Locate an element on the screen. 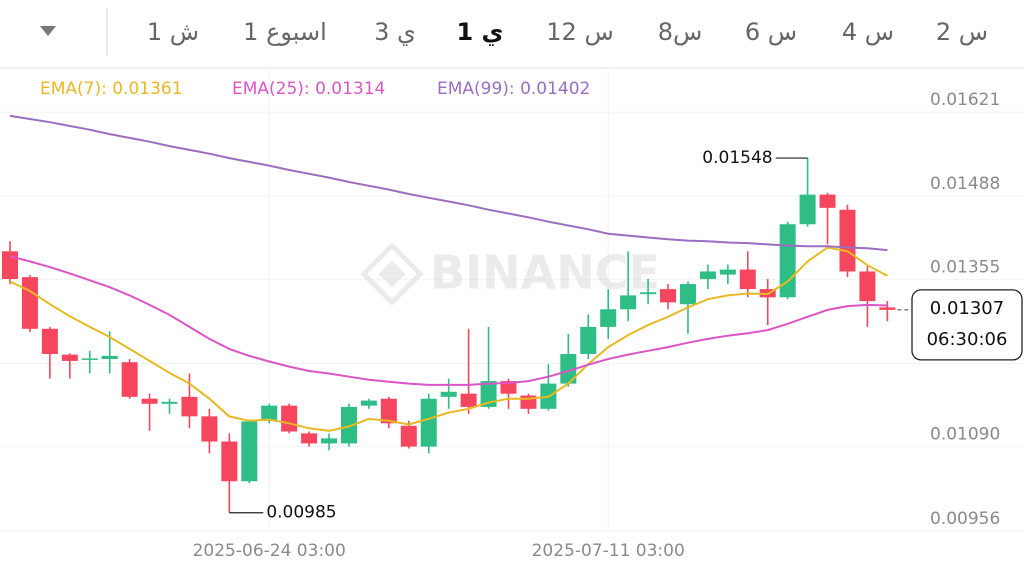 This screenshot has height=580, width=1024. tab: 1 ي is located at coordinates (479, 32).